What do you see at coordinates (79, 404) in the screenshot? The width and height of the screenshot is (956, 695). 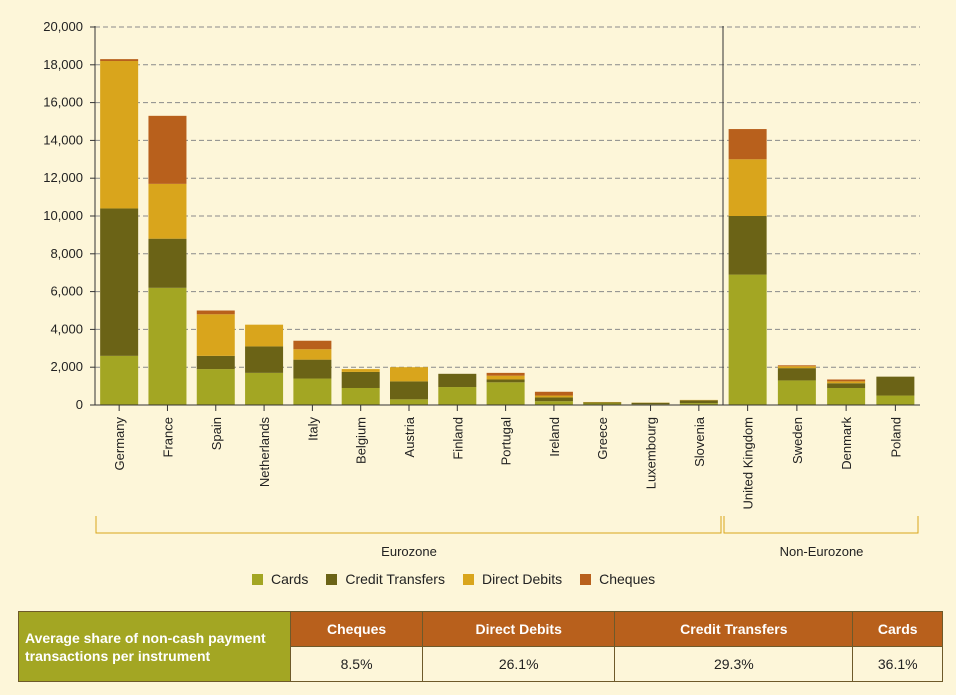 I see `y-tick-label: 0` at bounding box center [79, 404].